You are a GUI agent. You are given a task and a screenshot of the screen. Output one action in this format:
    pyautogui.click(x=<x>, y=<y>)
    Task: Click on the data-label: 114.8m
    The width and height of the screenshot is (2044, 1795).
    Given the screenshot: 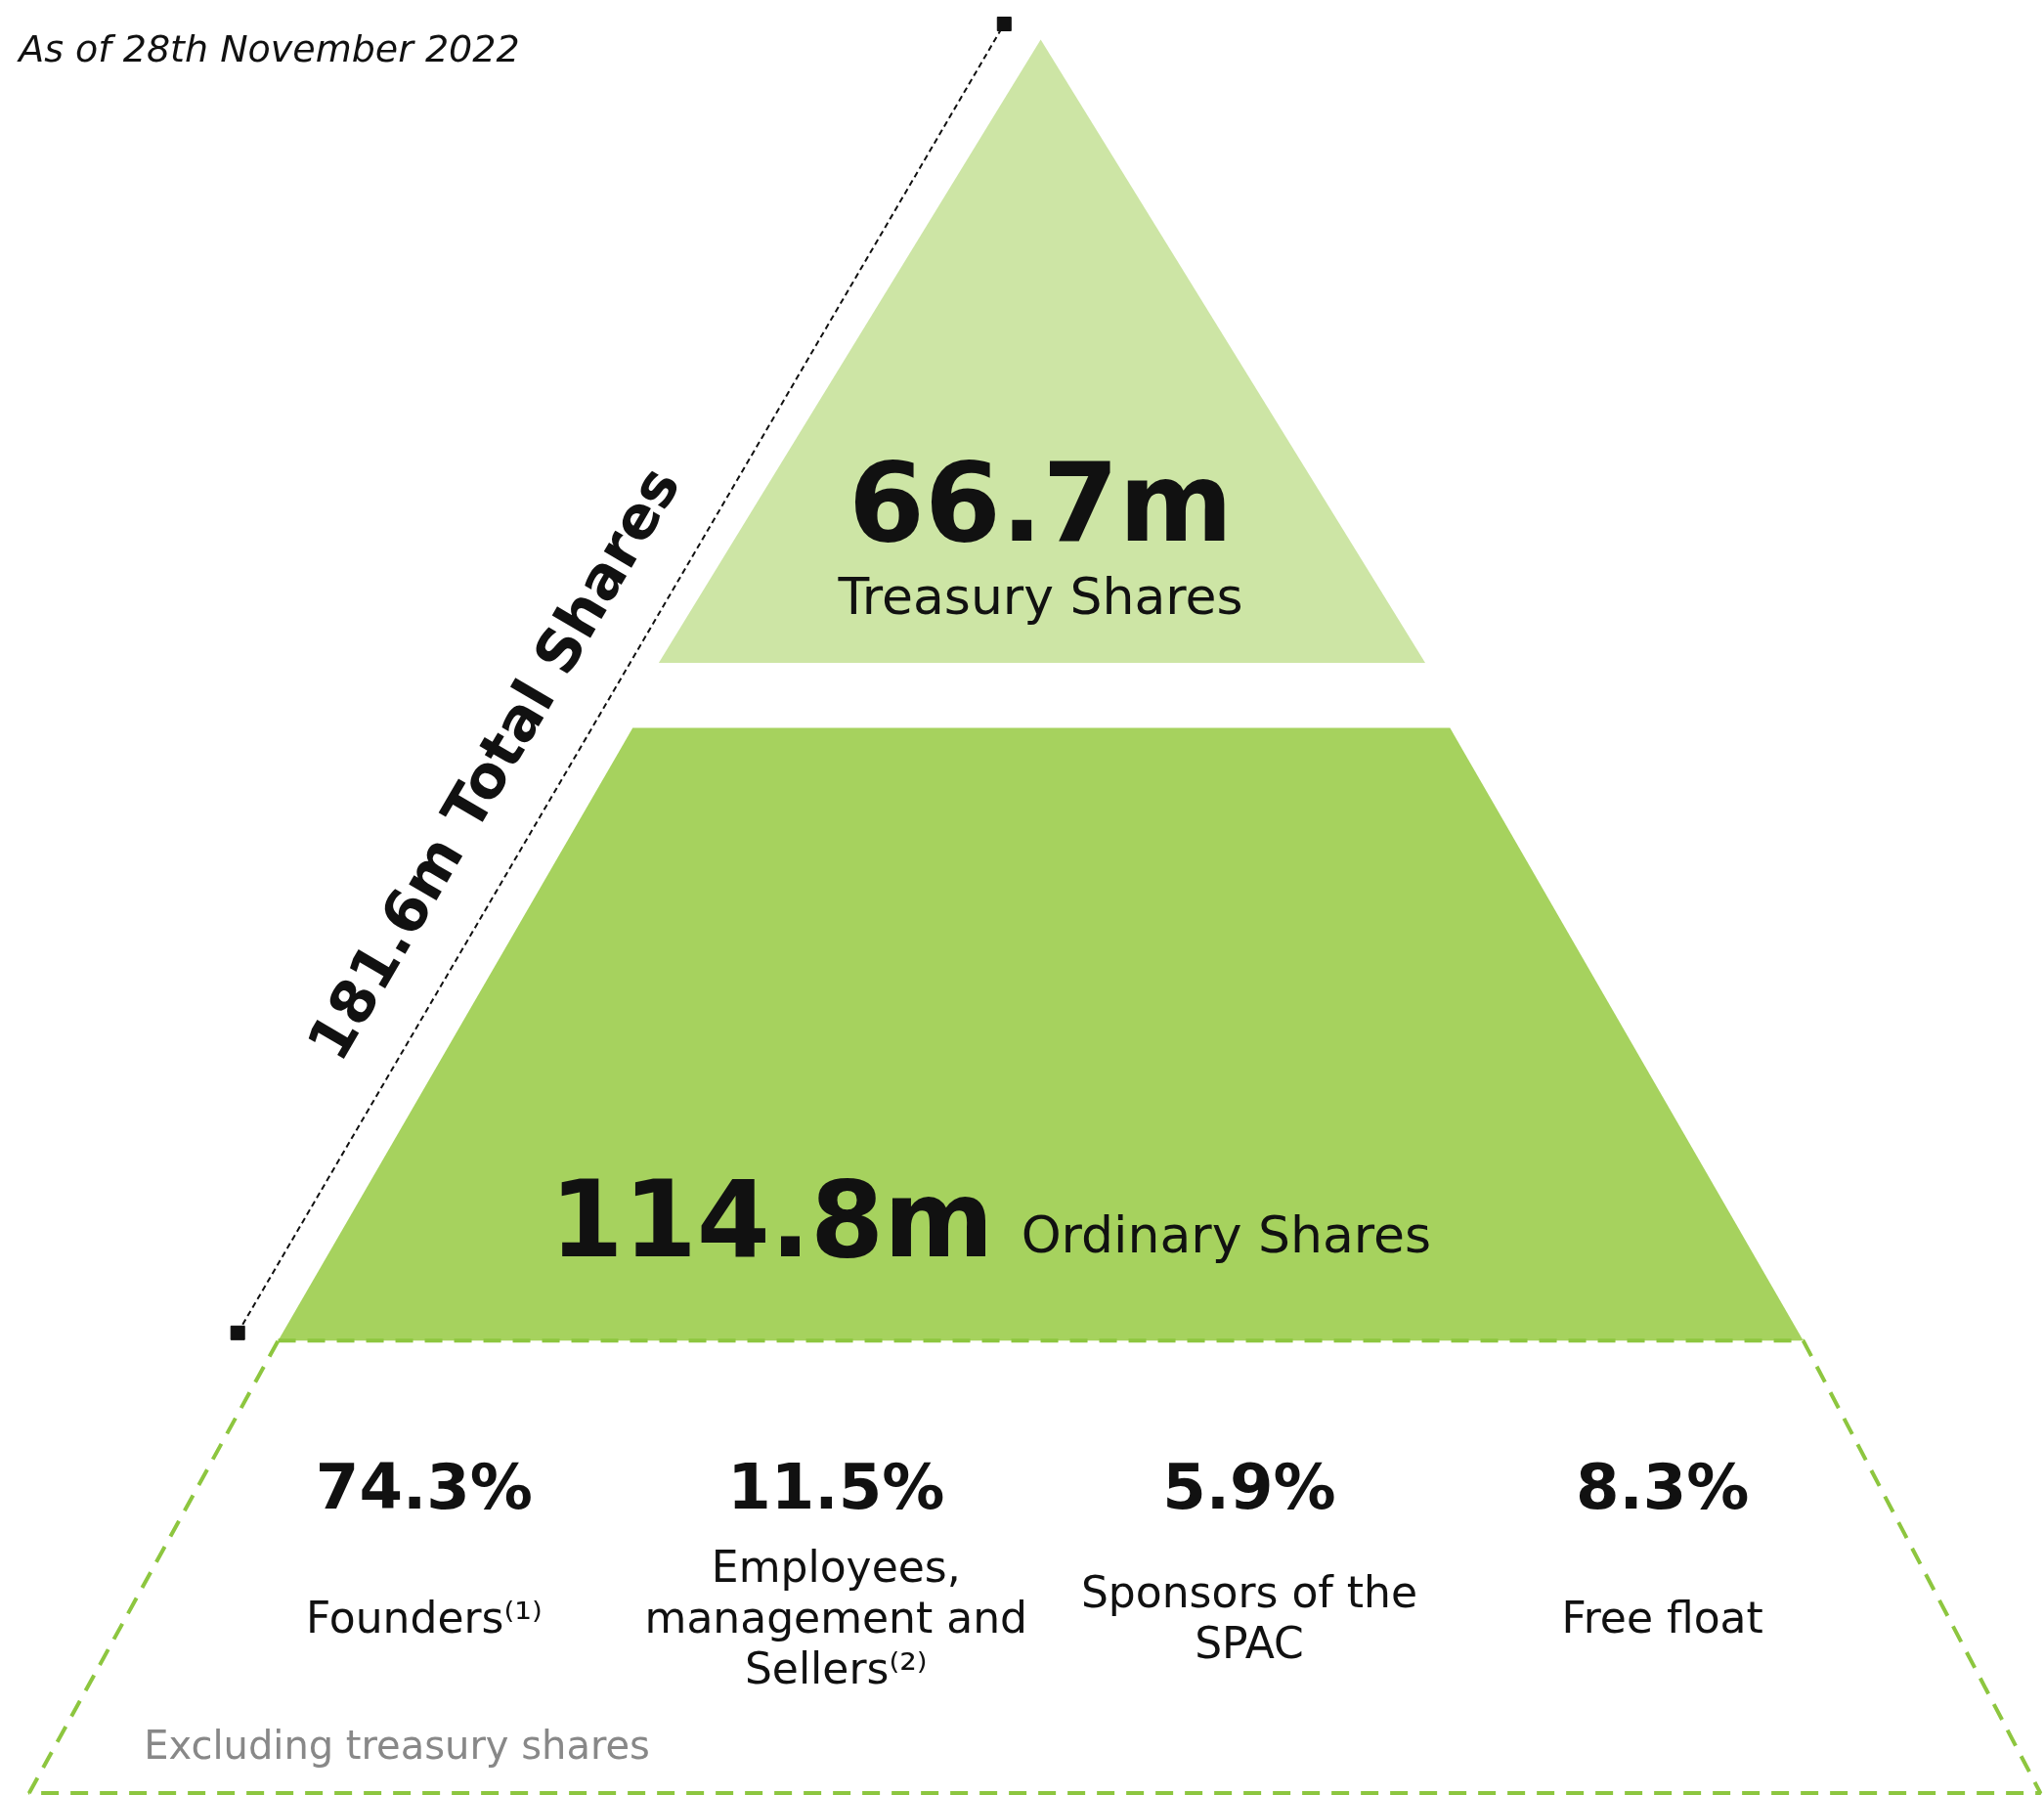 What is the action you would take?
    pyautogui.click(x=771, y=1219)
    